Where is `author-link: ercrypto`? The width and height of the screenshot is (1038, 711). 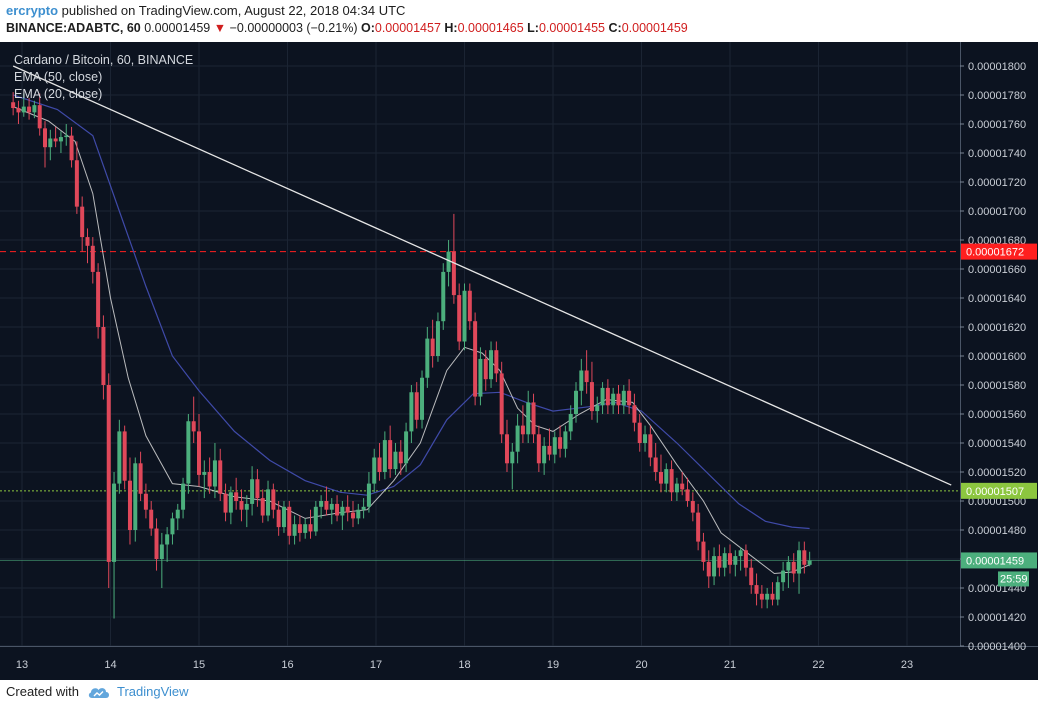 author-link: ercrypto is located at coordinates (32, 10).